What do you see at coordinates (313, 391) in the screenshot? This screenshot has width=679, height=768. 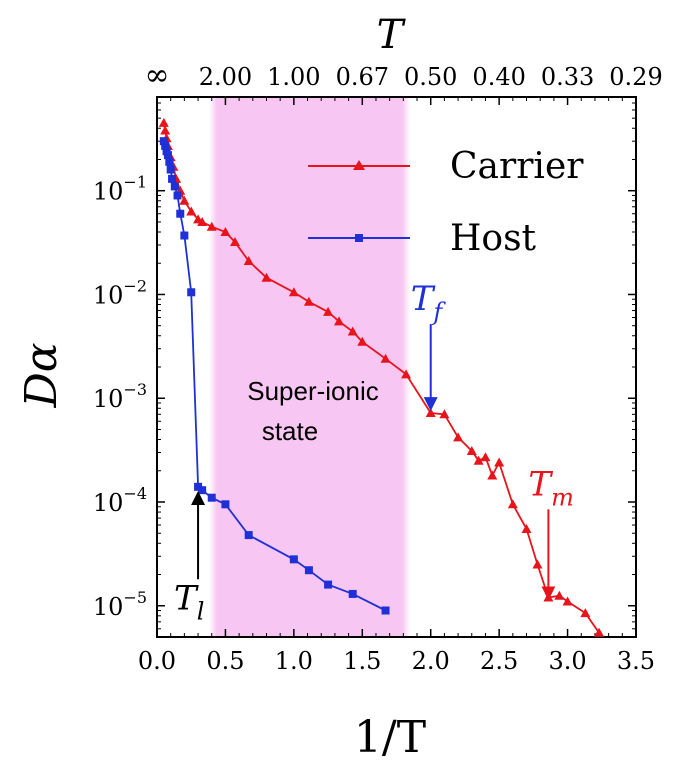 I see `region-label-line1: Super-ionic` at bounding box center [313, 391].